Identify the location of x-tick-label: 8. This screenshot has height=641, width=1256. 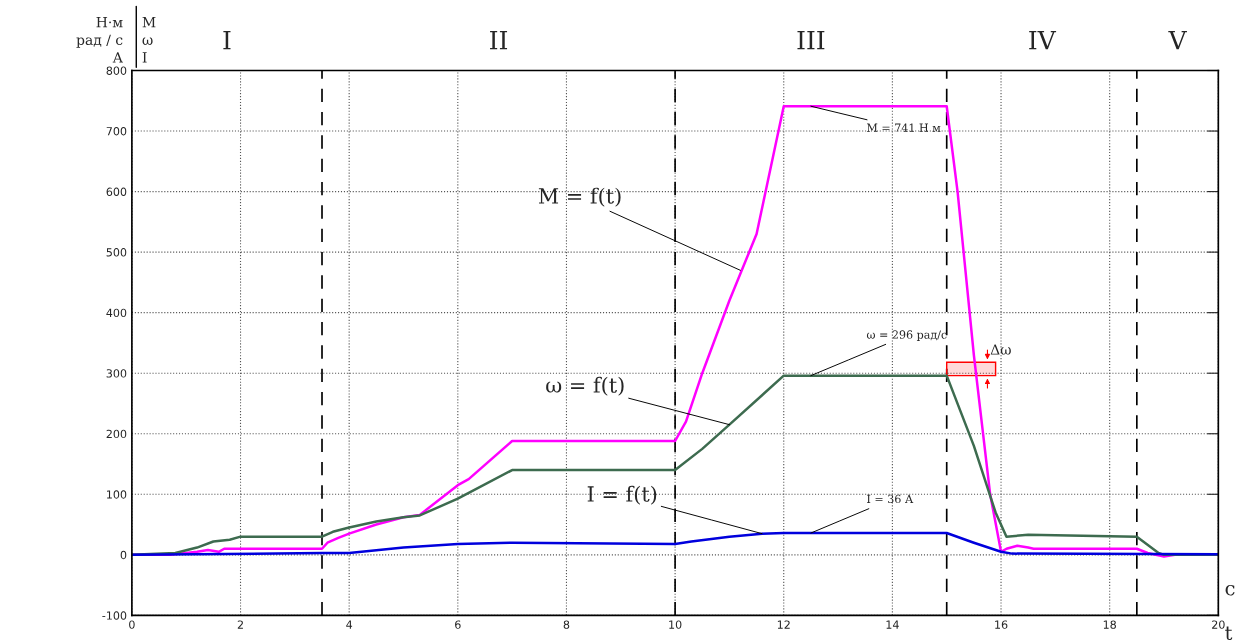
(566, 624).